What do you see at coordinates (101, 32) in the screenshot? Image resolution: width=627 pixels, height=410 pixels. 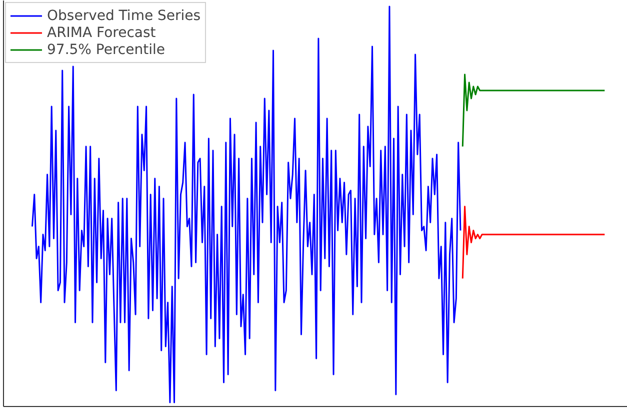 I see `legend-label: ARIMA Forecast` at bounding box center [101, 32].